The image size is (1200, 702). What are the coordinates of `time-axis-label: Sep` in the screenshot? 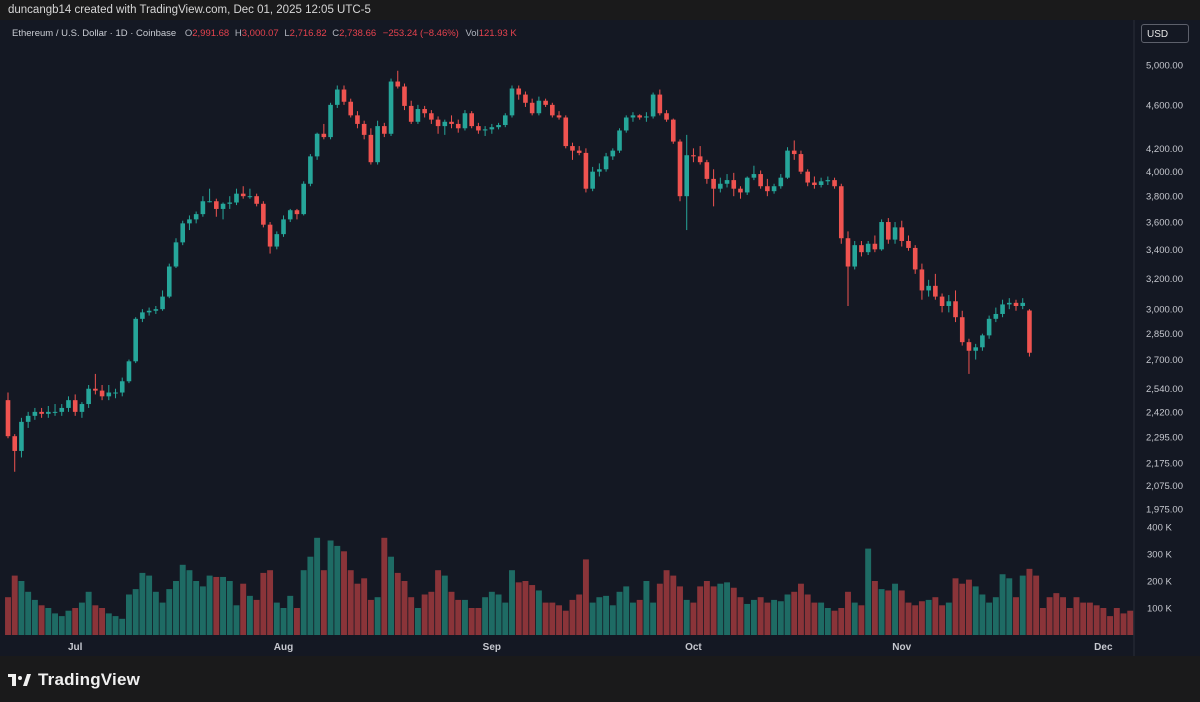 It's located at (492, 647).